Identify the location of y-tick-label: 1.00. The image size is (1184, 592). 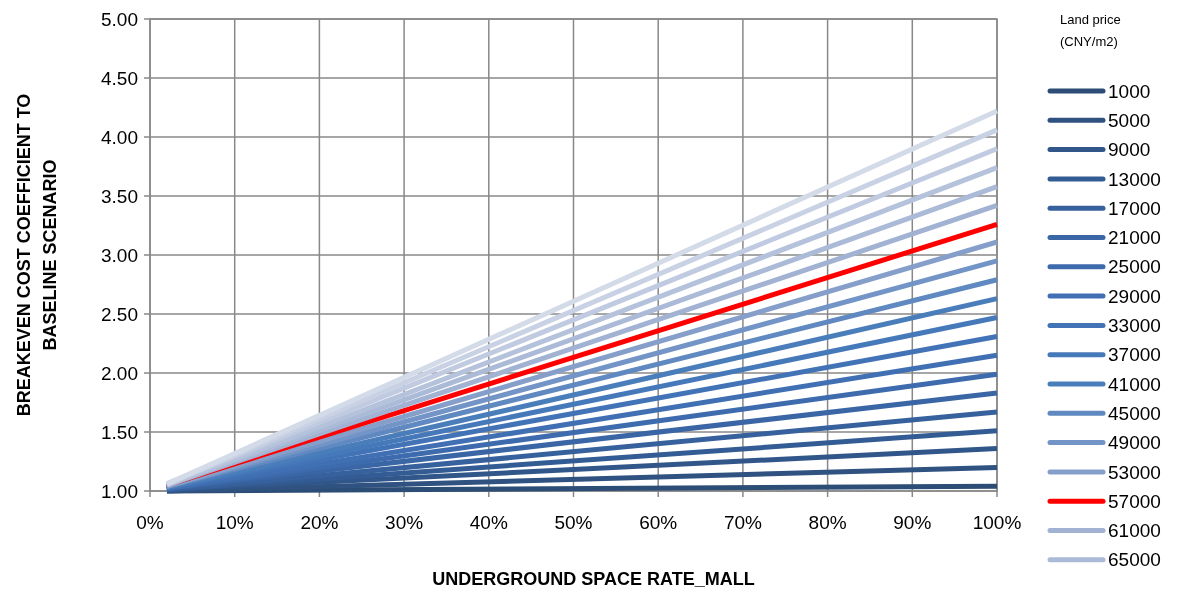
(119, 491).